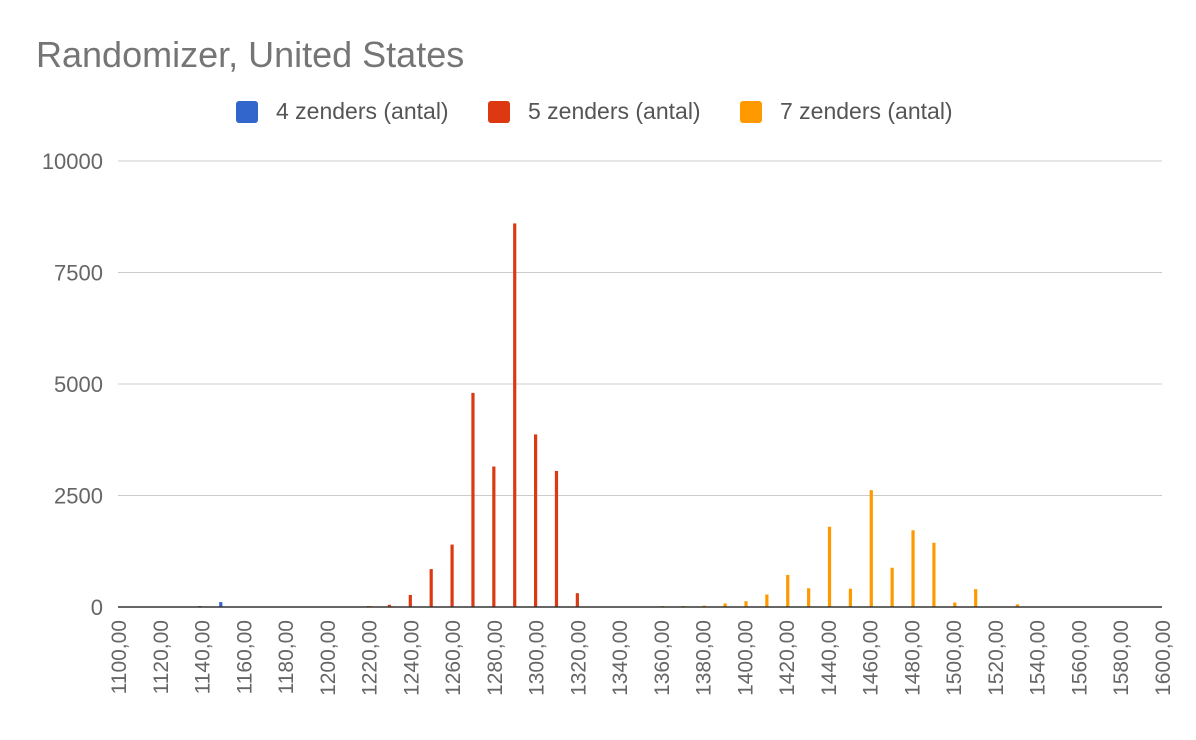  Describe the element at coordinates (1121, 658) in the screenshot. I see `x-tick-label: 1580,00` at that location.